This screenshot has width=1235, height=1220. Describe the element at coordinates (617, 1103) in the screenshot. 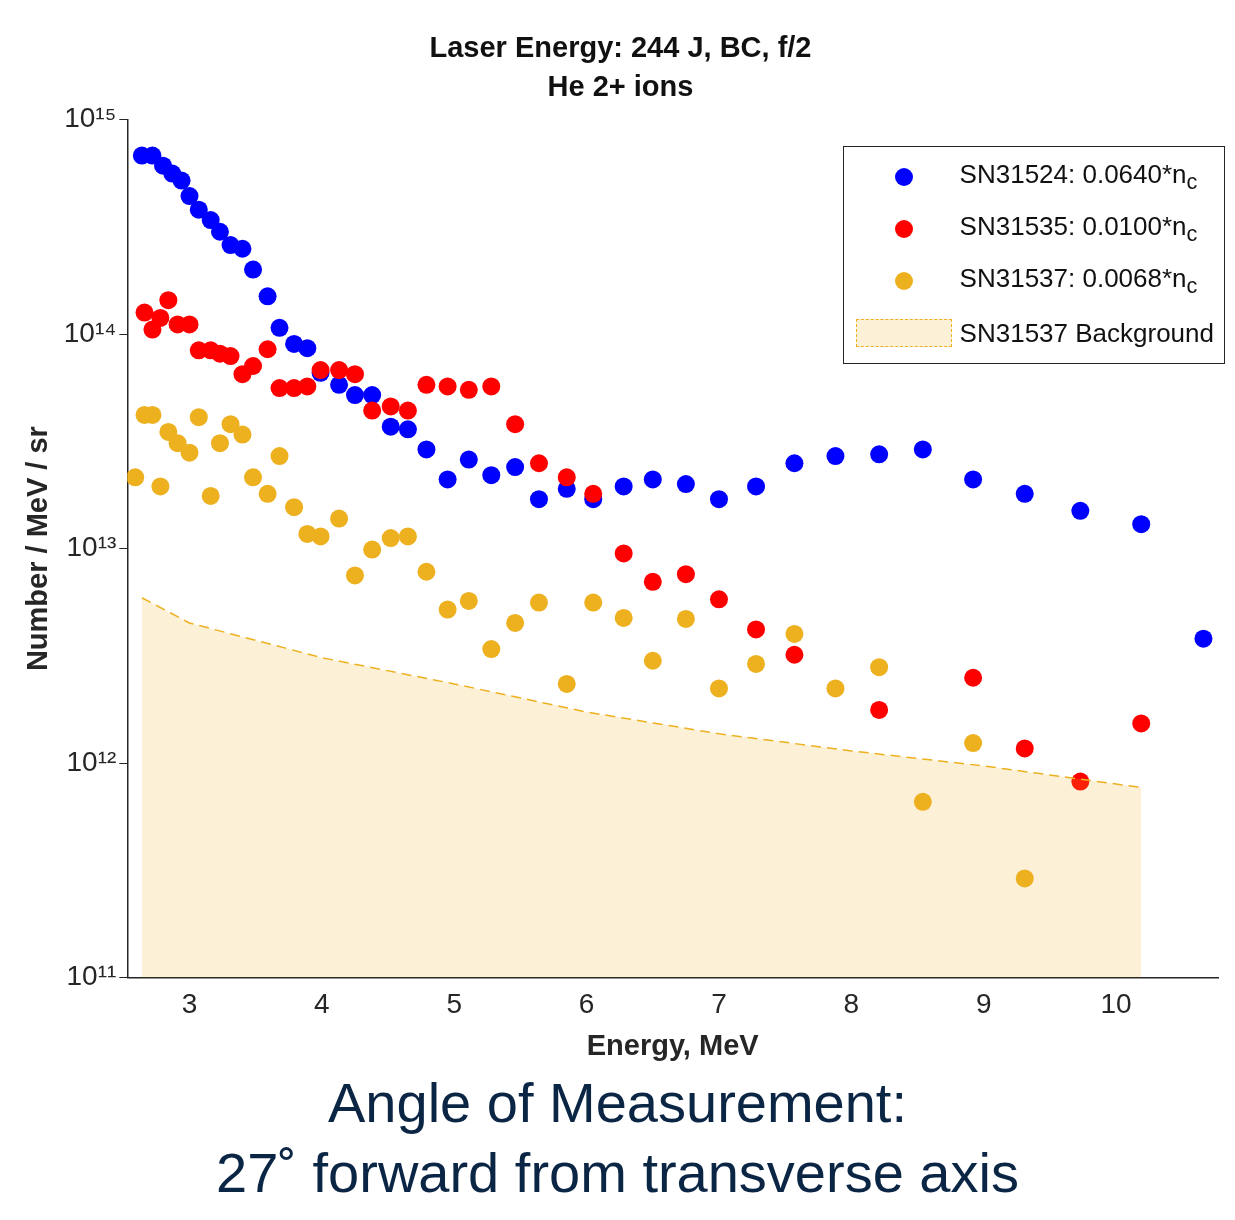

I see `text: Angle of Measurement:` at that location.